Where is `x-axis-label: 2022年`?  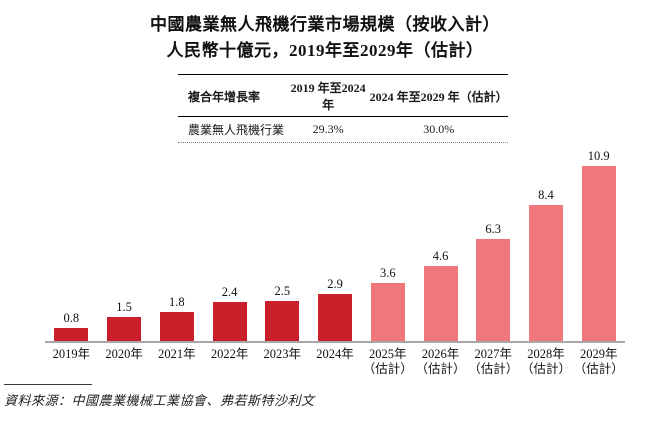 x-axis-label: 2022年 is located at coordinates (229, 354).